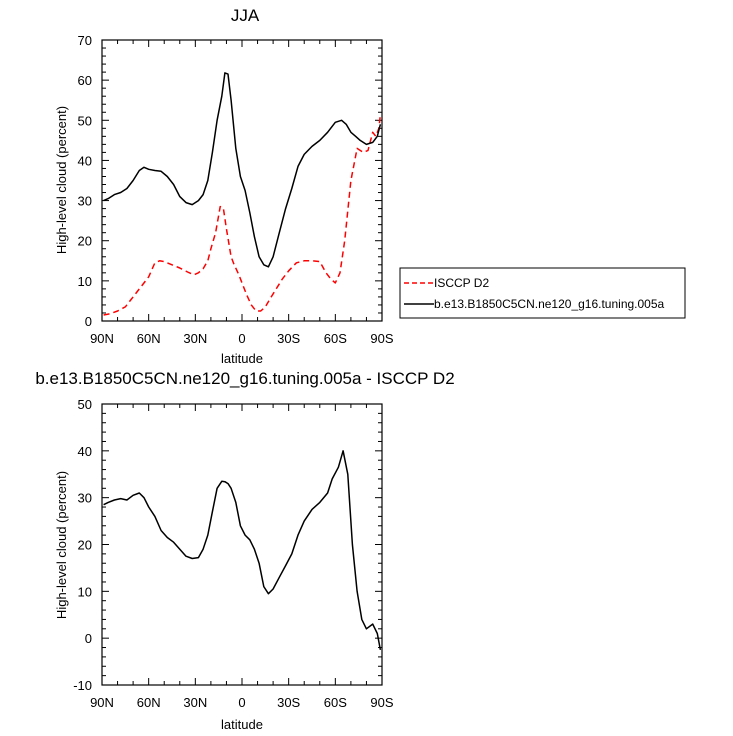 The image size is (733, 736). What do you see at coordinates (85, 591) in the screenshot?
I see `bottom-y-tick-label: 10` at bounding box center [85, 591].